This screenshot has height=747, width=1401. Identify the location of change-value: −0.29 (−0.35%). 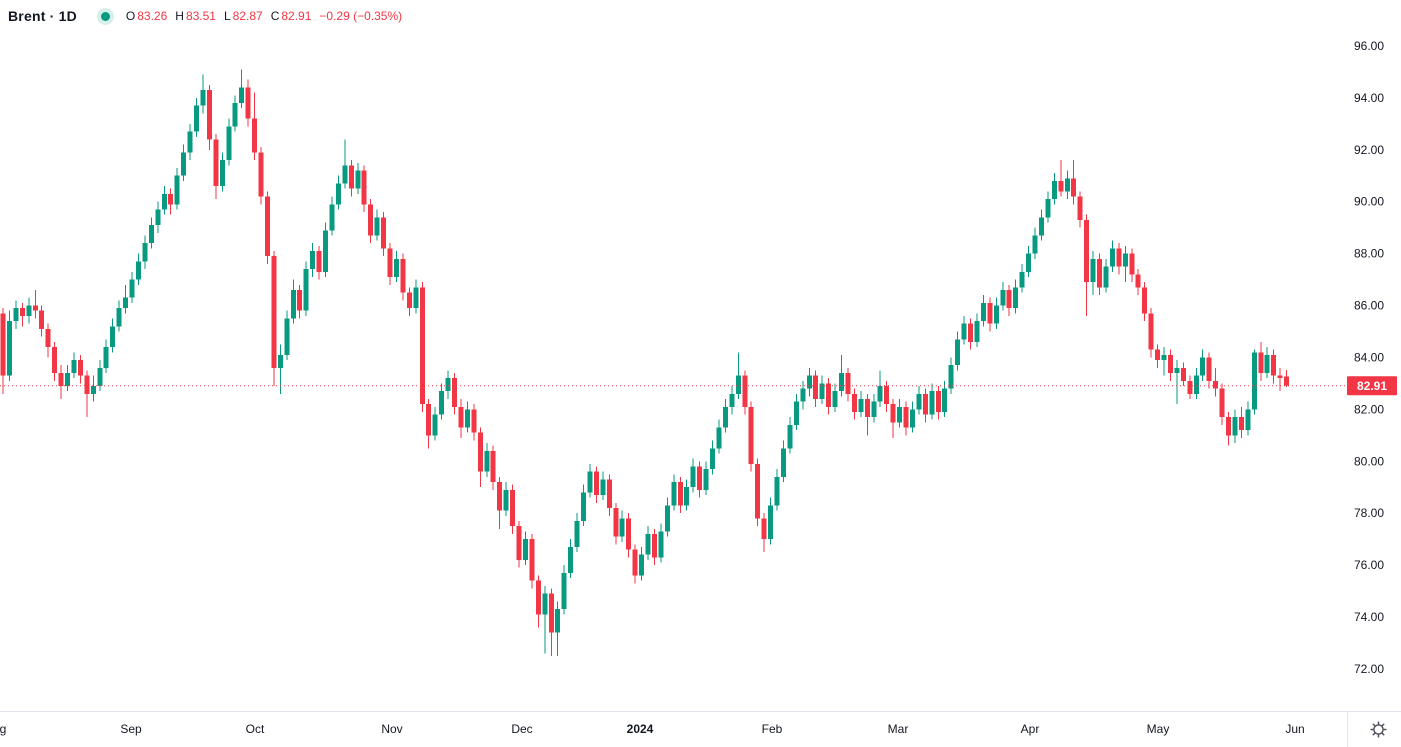
(361, 16).